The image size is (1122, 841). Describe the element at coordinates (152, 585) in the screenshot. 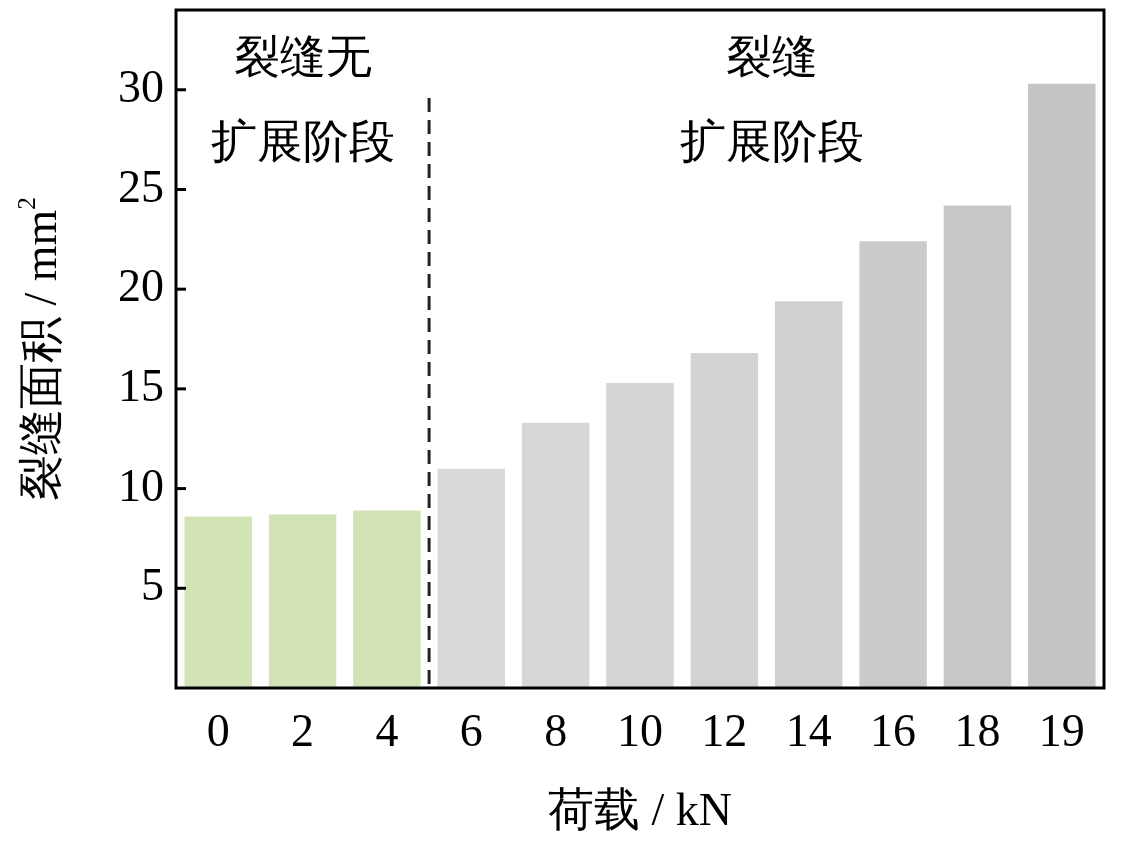

I see `y-tick-label: 5` at that location.